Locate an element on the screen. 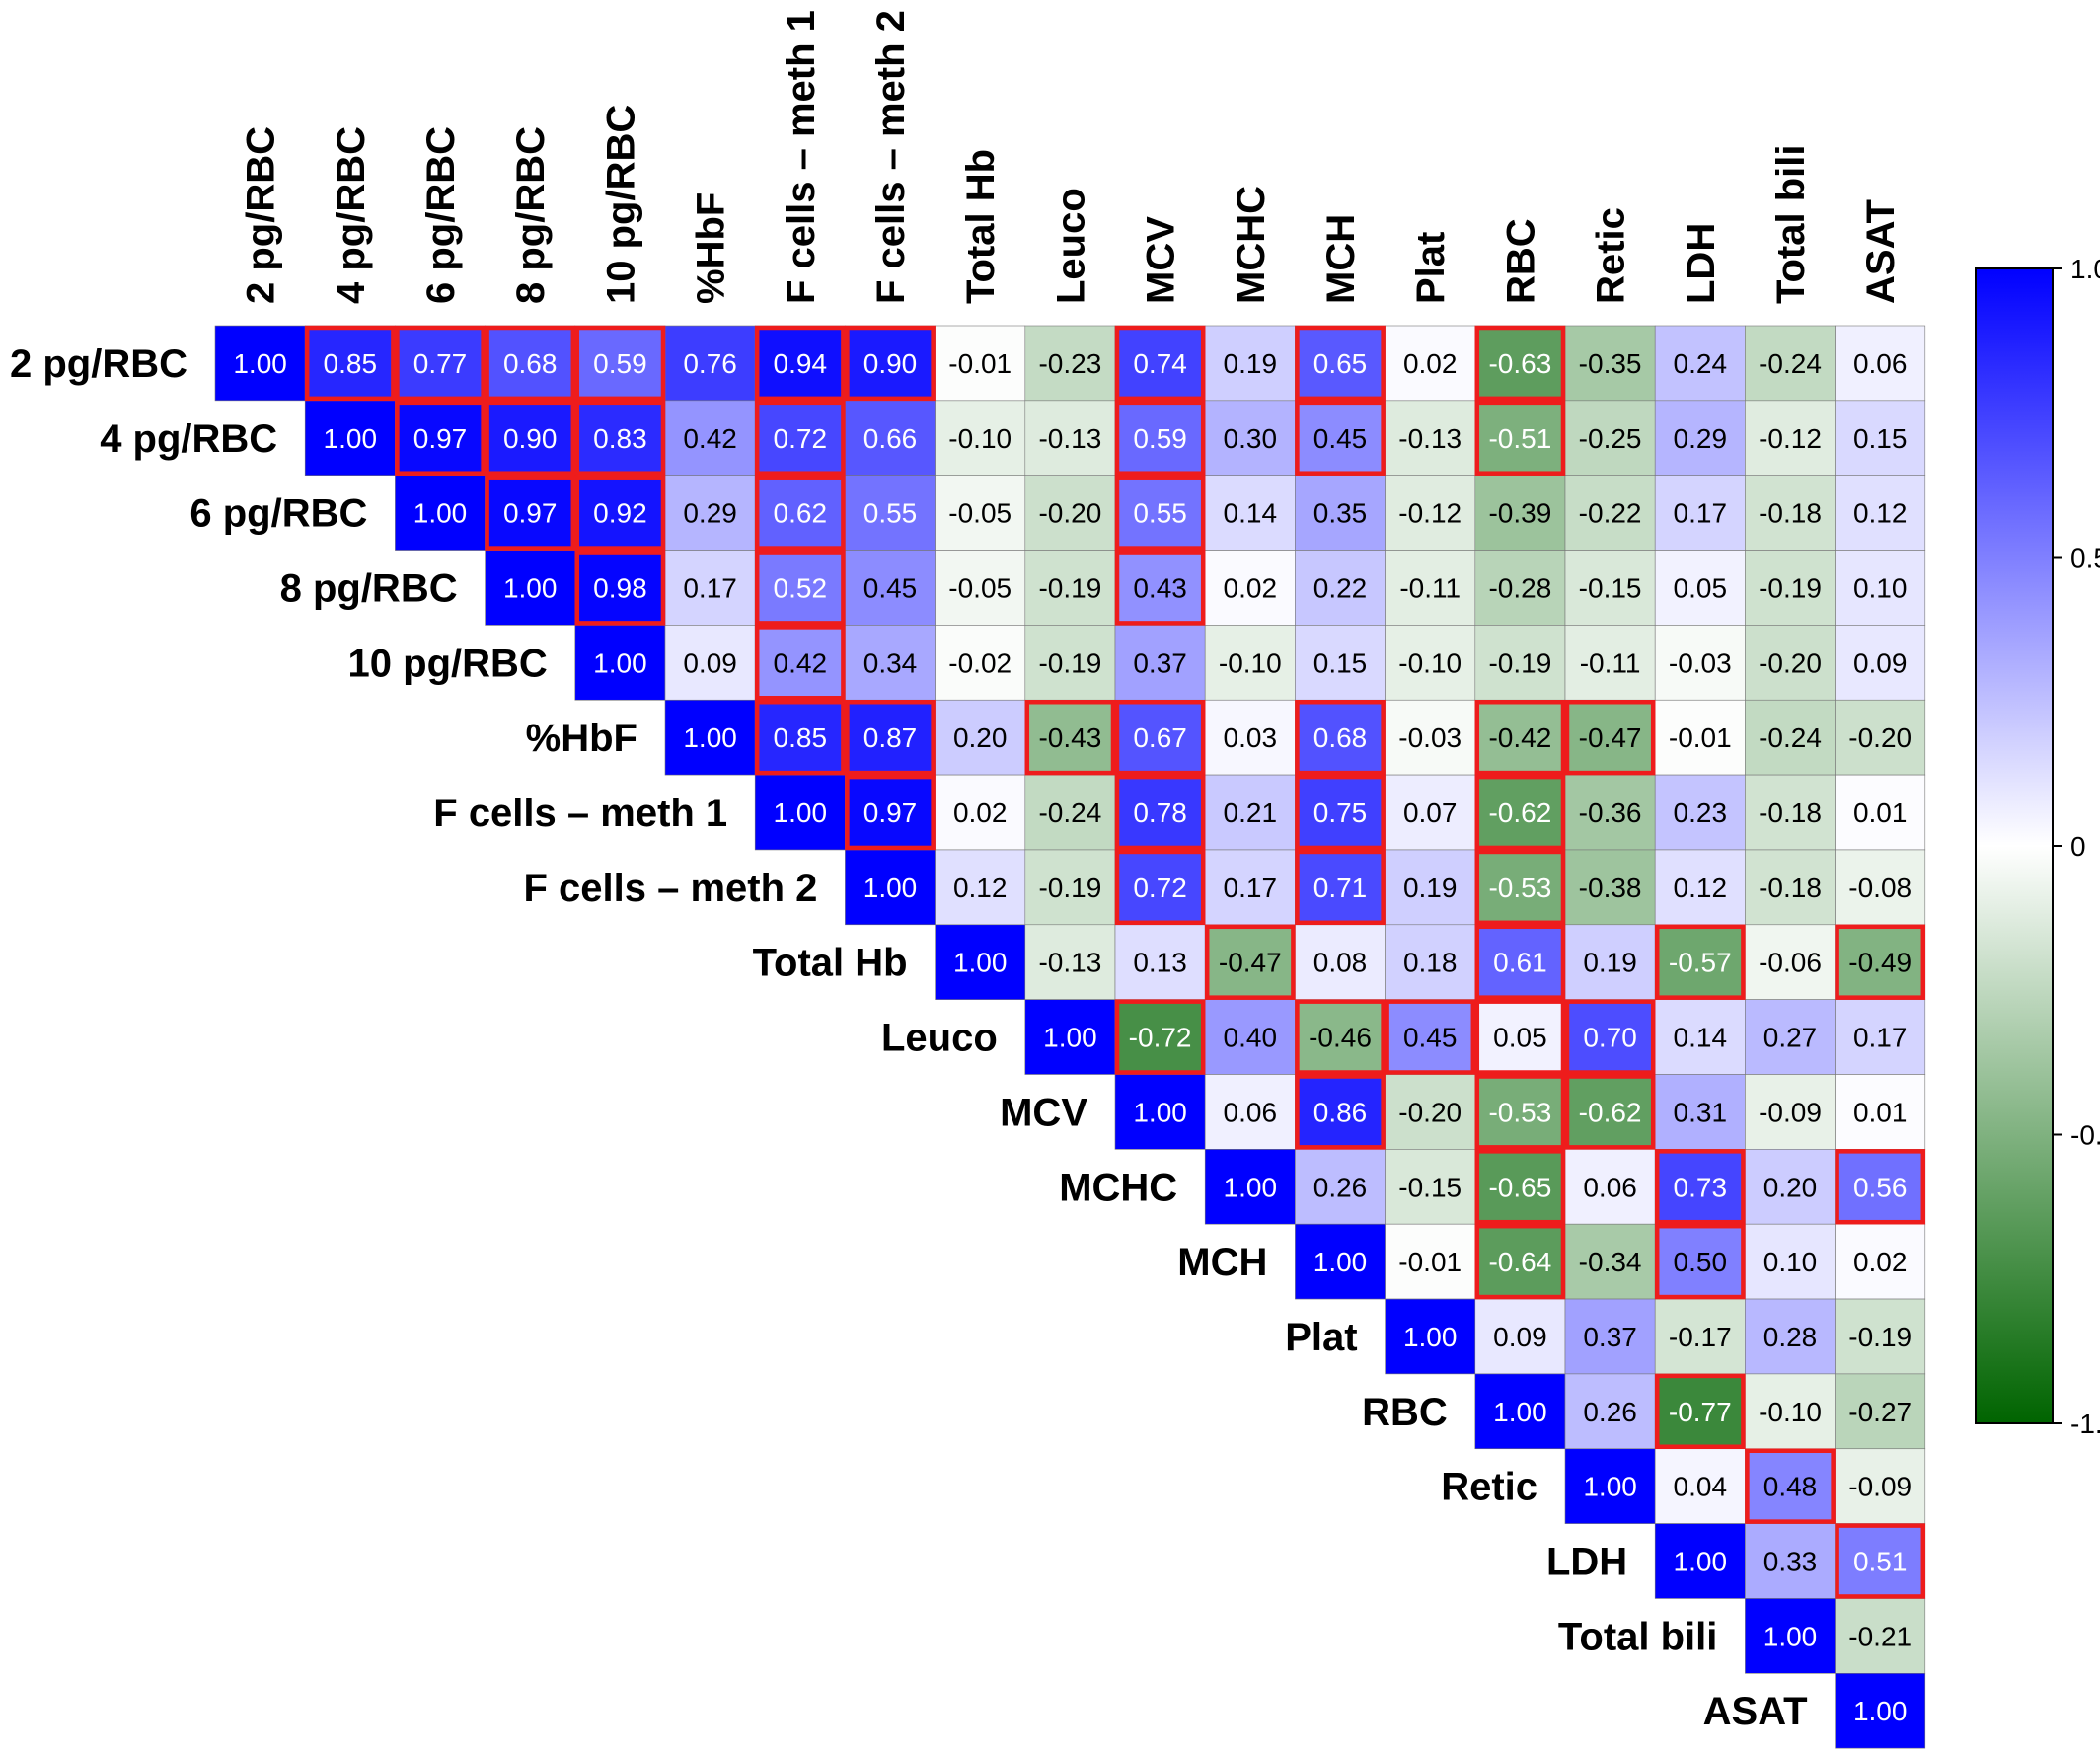 This screenshot has width=2100, height=1755. row-label: ASAT is located at coordinates (1755, 1712).